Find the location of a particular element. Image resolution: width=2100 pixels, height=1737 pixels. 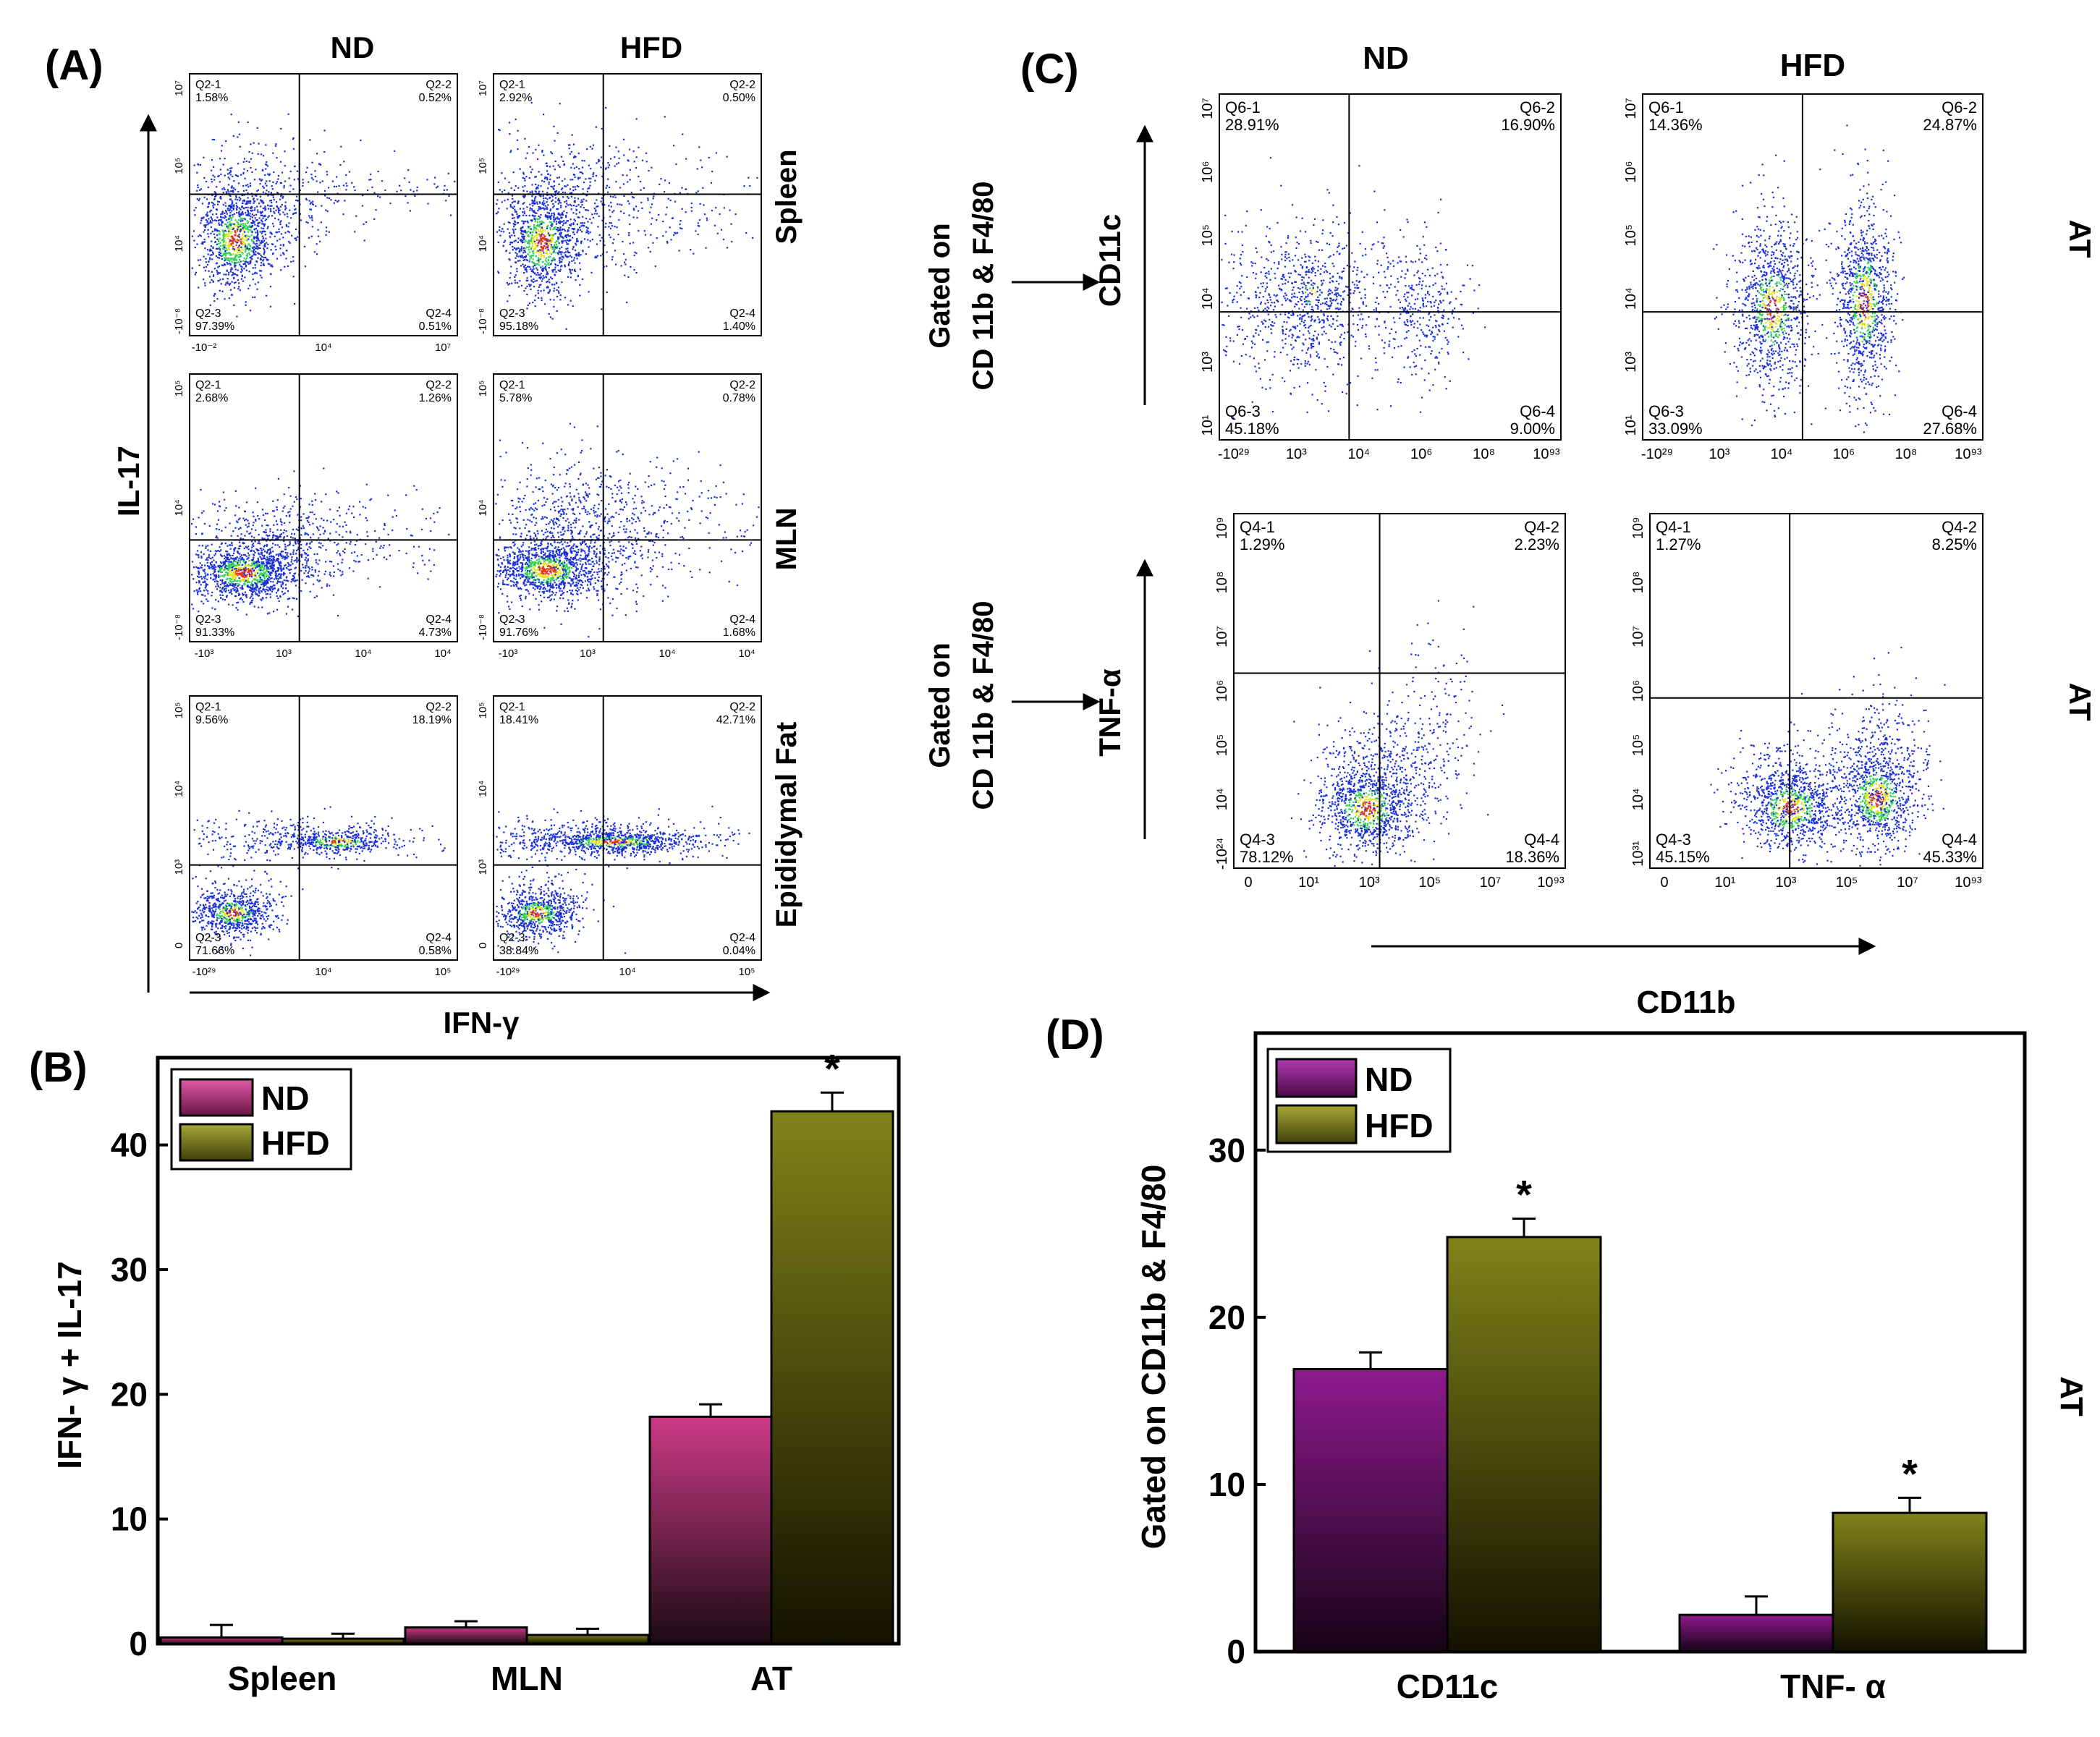

x-tick-label: -10⁻² is located at coordinates (204, 347).